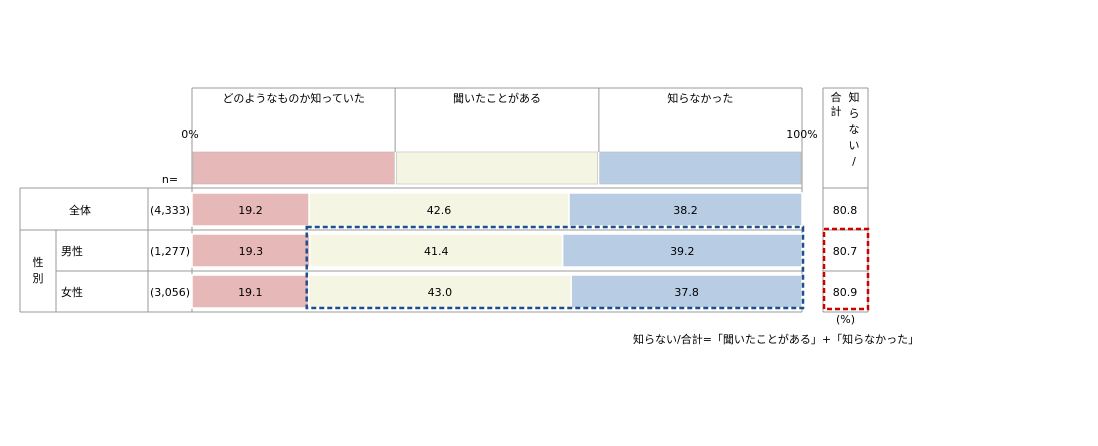 Image resolution: width=1098 pixels, height=446 pixels. I want to click on legend-label-2: 聞いたことがある, so click(497, 98).